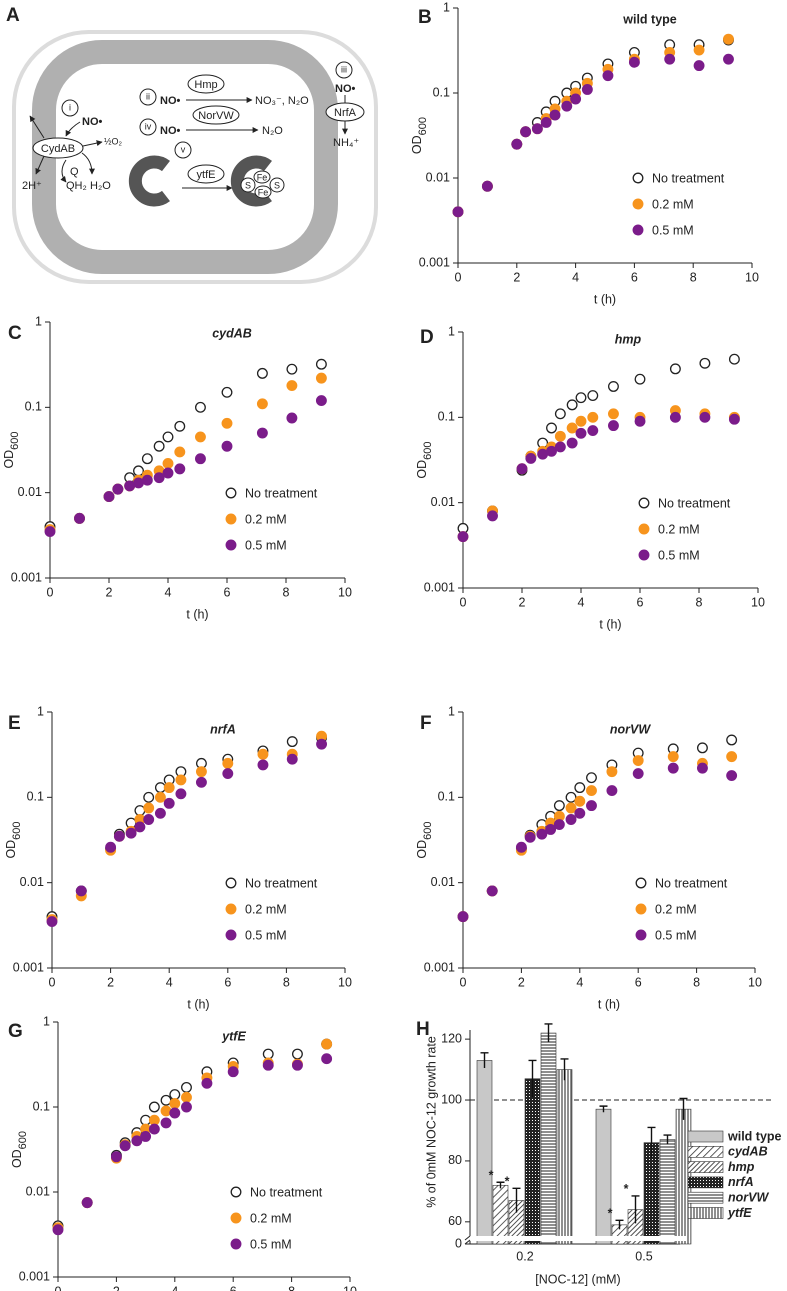 This screenshot has width=787, height=1291. Describe the element at coordinates (428, 450) in the screenshot. I see `y-axis-label-sub: 600` at that location.